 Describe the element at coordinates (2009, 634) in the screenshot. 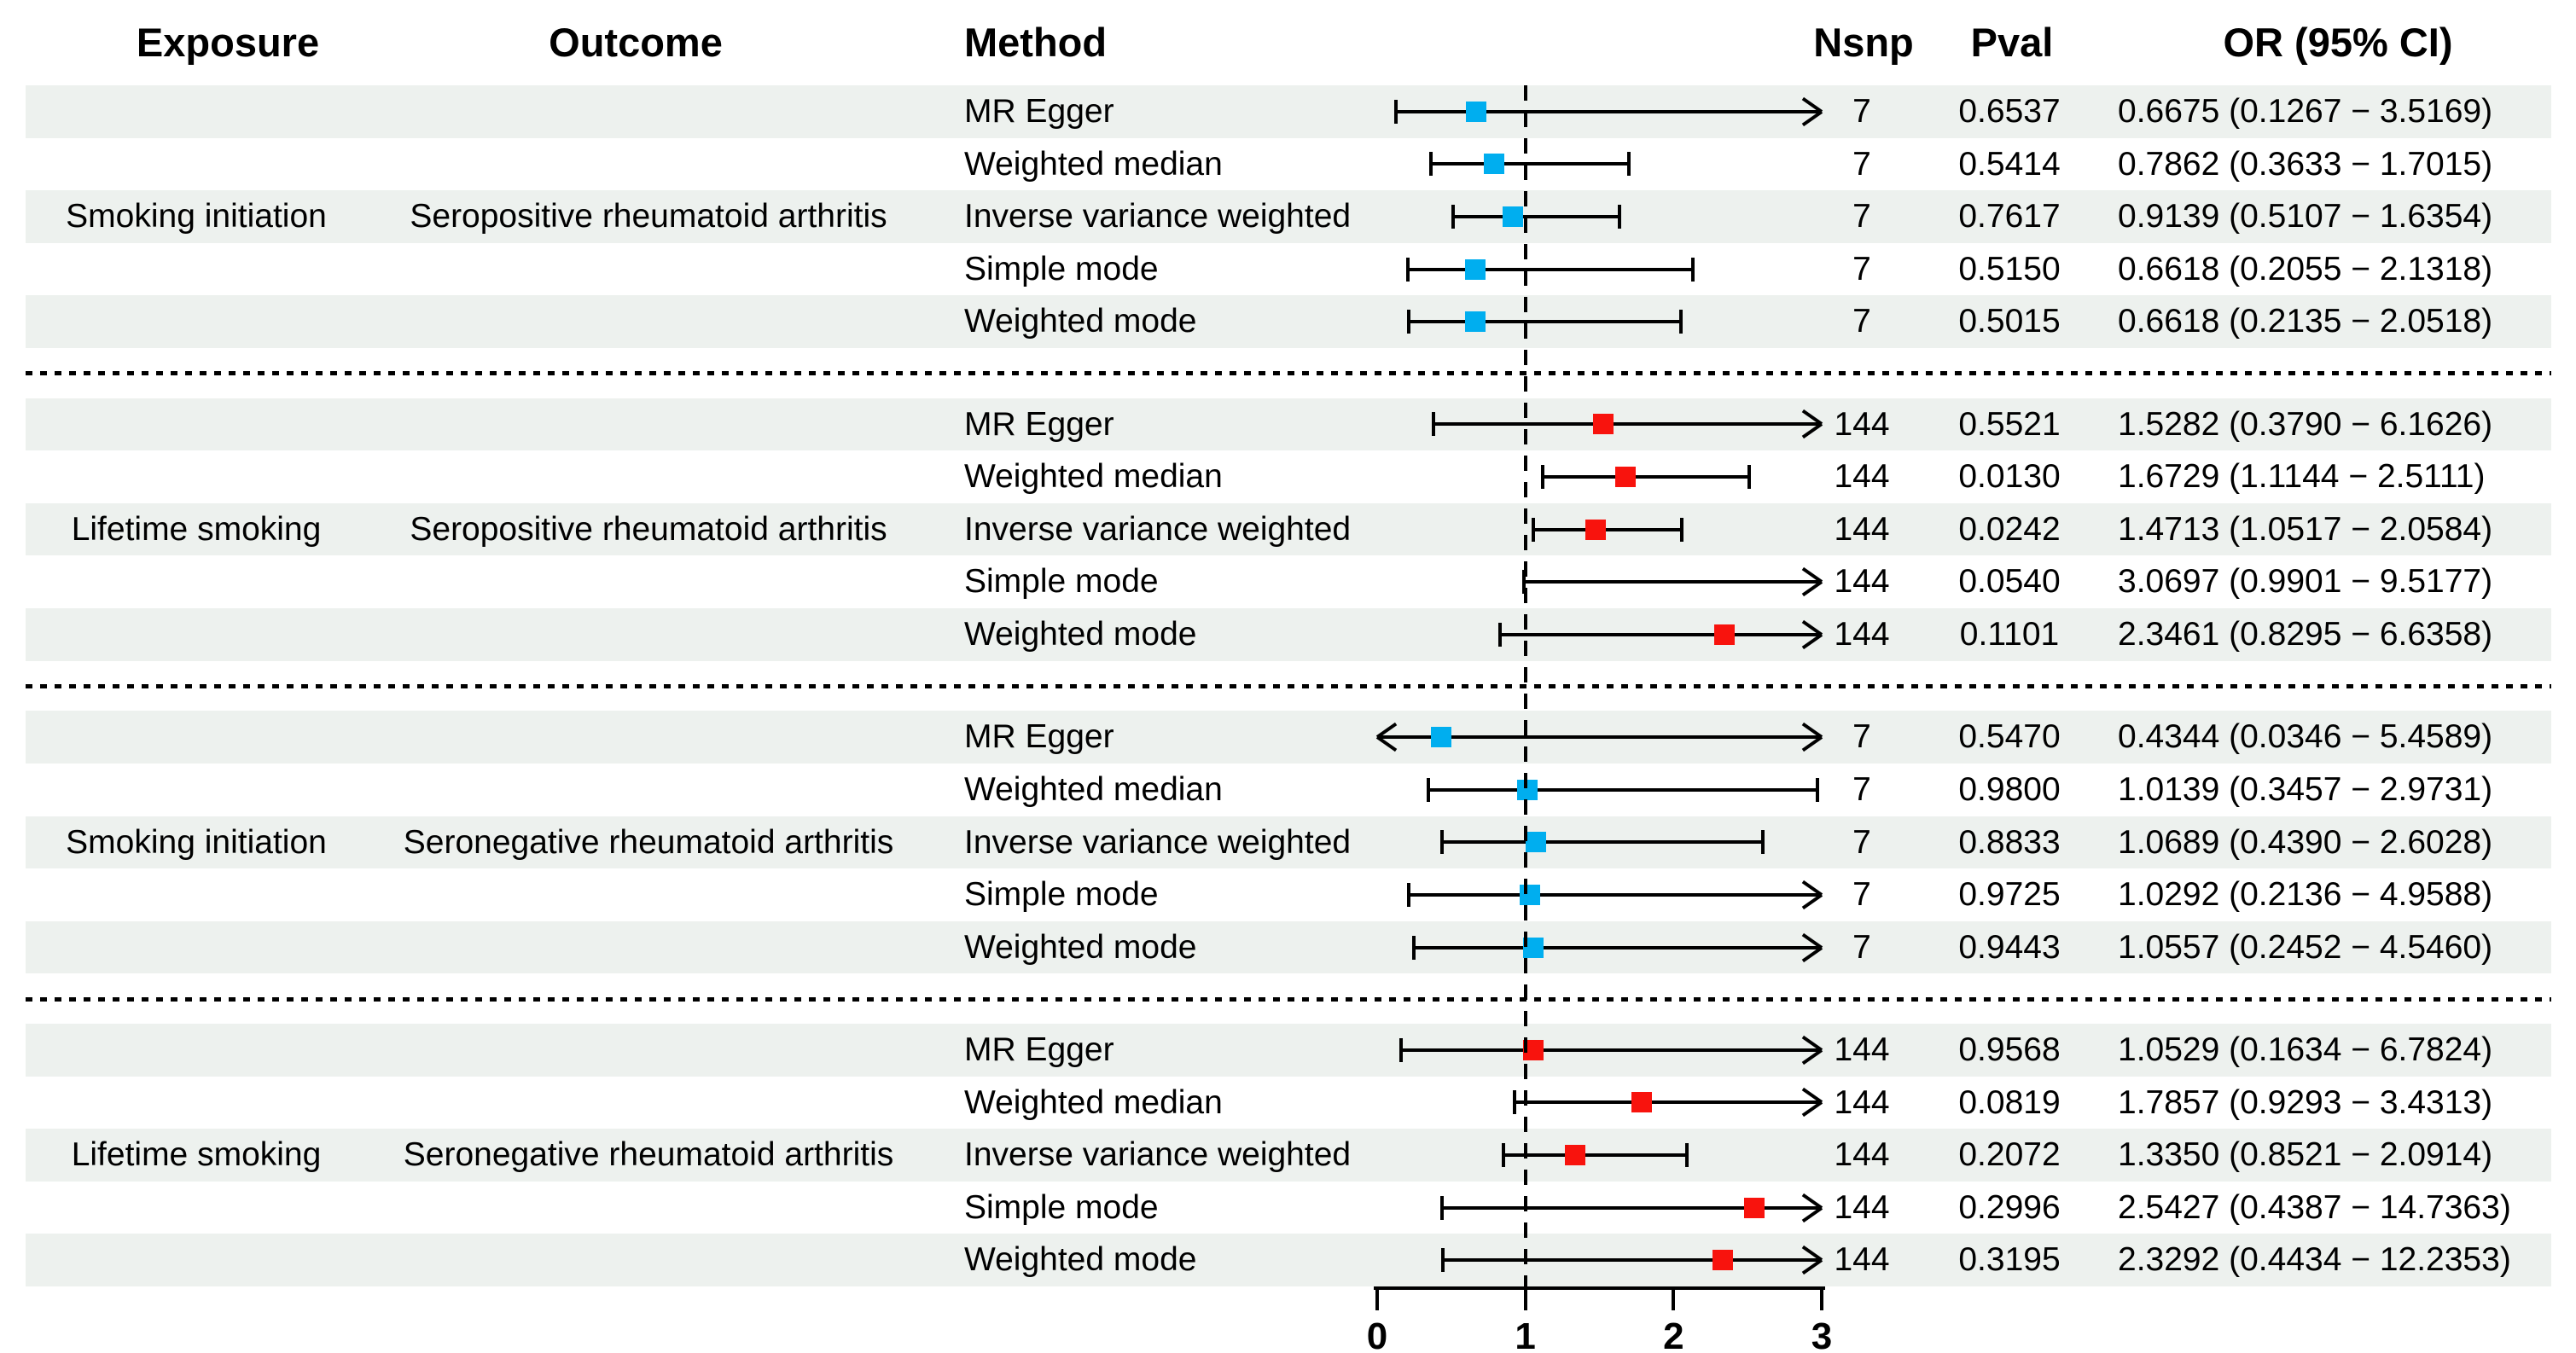

I see `pval-value: 0.1101` at that location.